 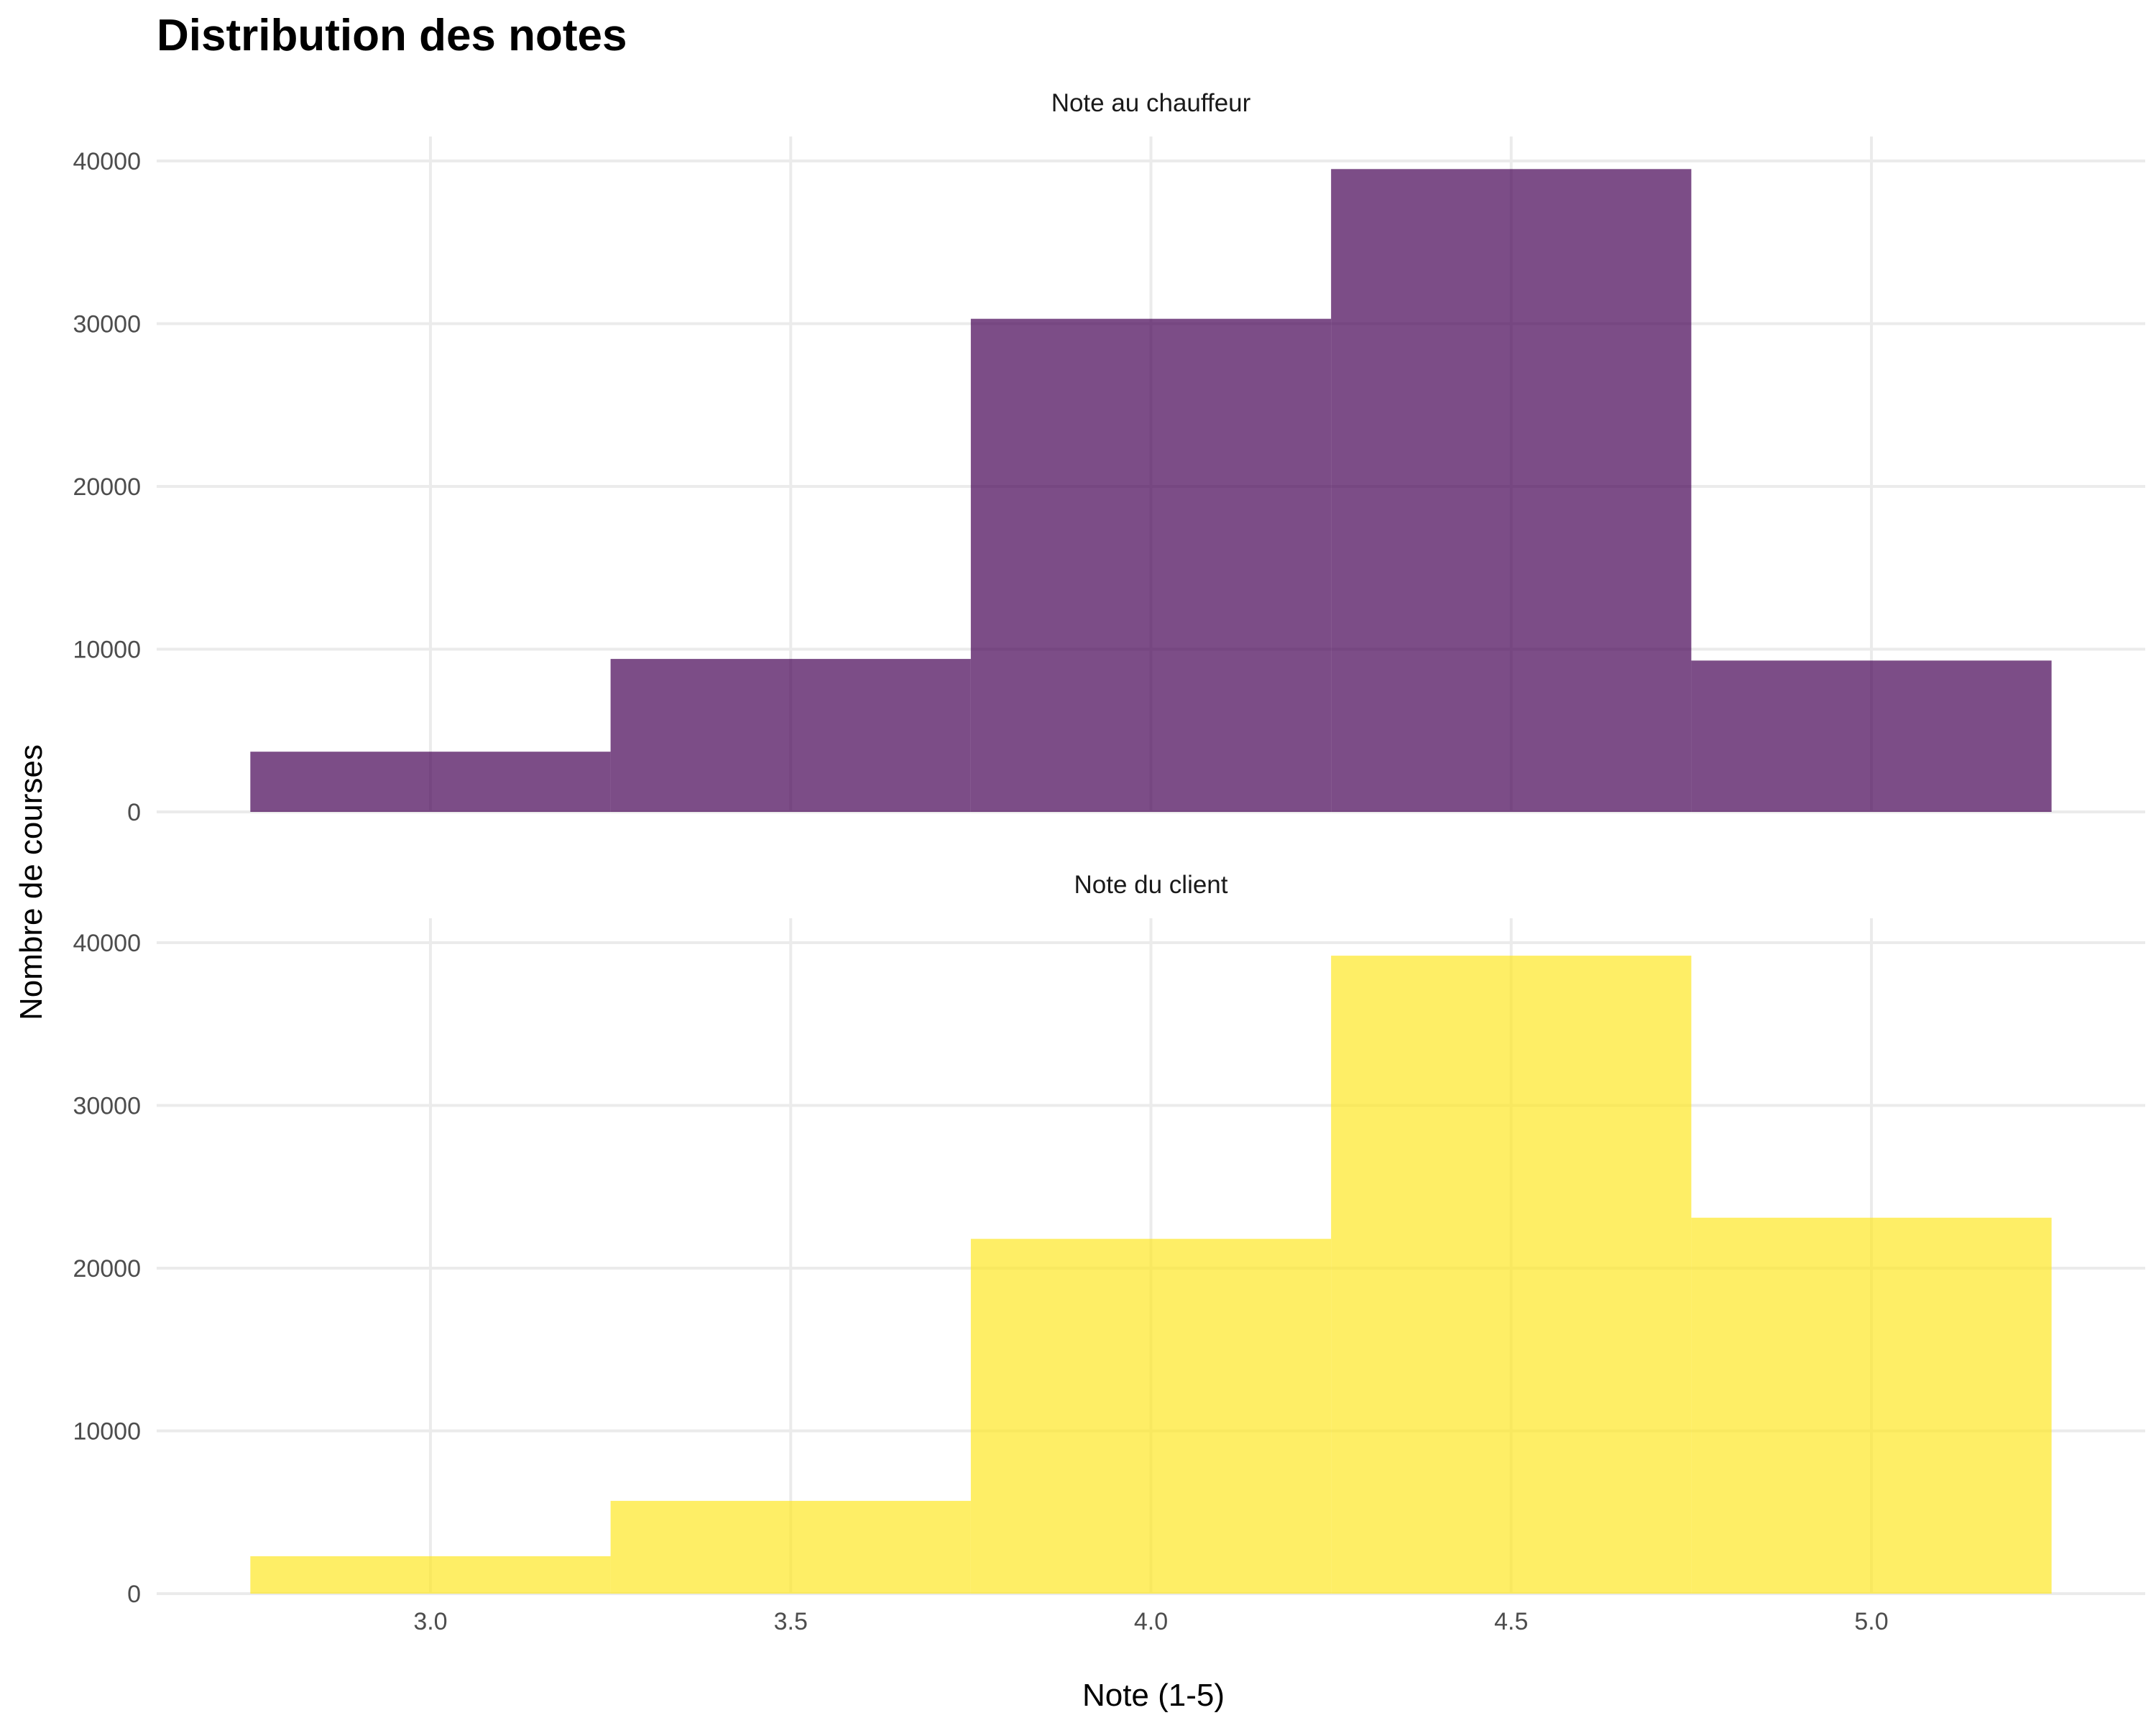 I want to click on chart-title: Distribution des notes, so click(x=392, y=35).